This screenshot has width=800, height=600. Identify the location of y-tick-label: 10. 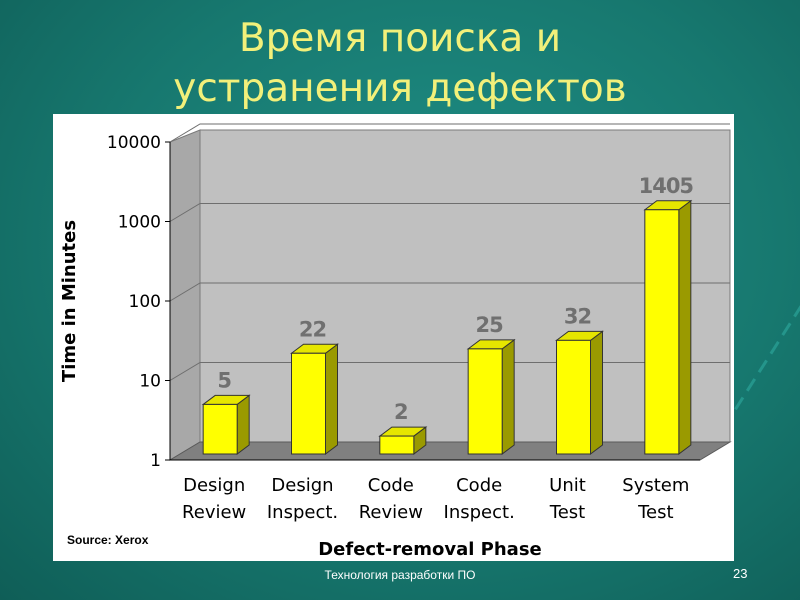
(150, 382).